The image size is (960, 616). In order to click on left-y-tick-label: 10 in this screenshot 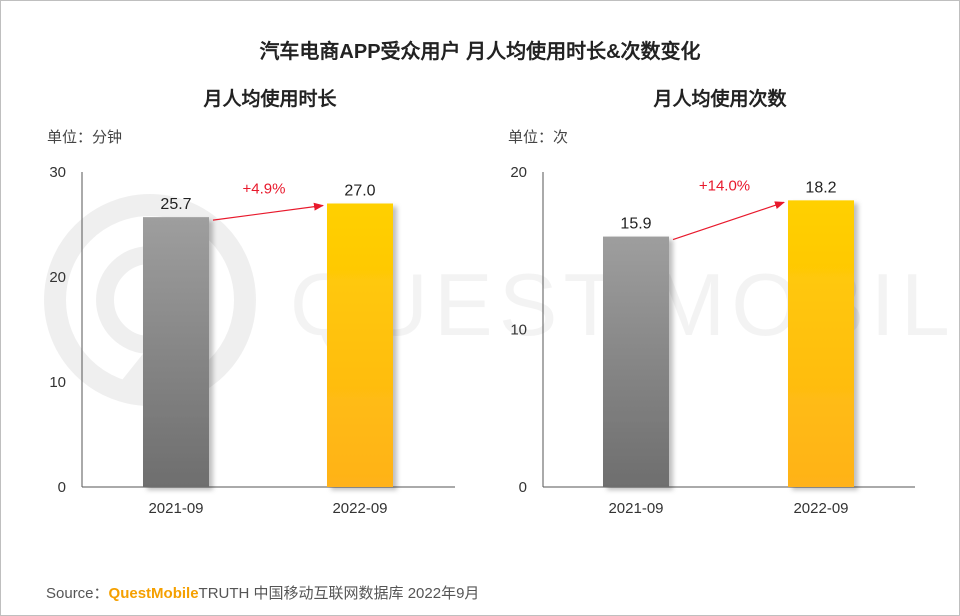, I will do `click(57, 382)`.